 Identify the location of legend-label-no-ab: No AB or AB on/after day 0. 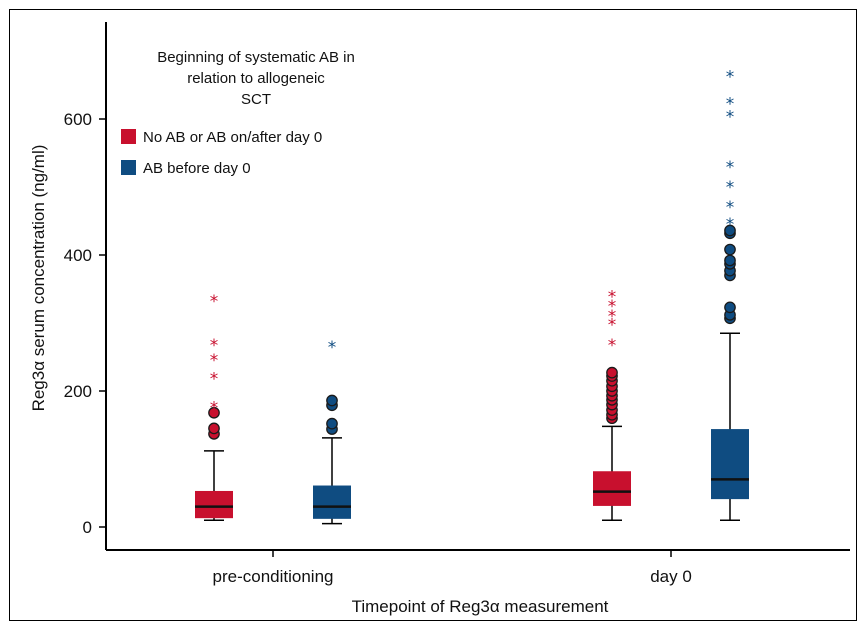
(232, 137).